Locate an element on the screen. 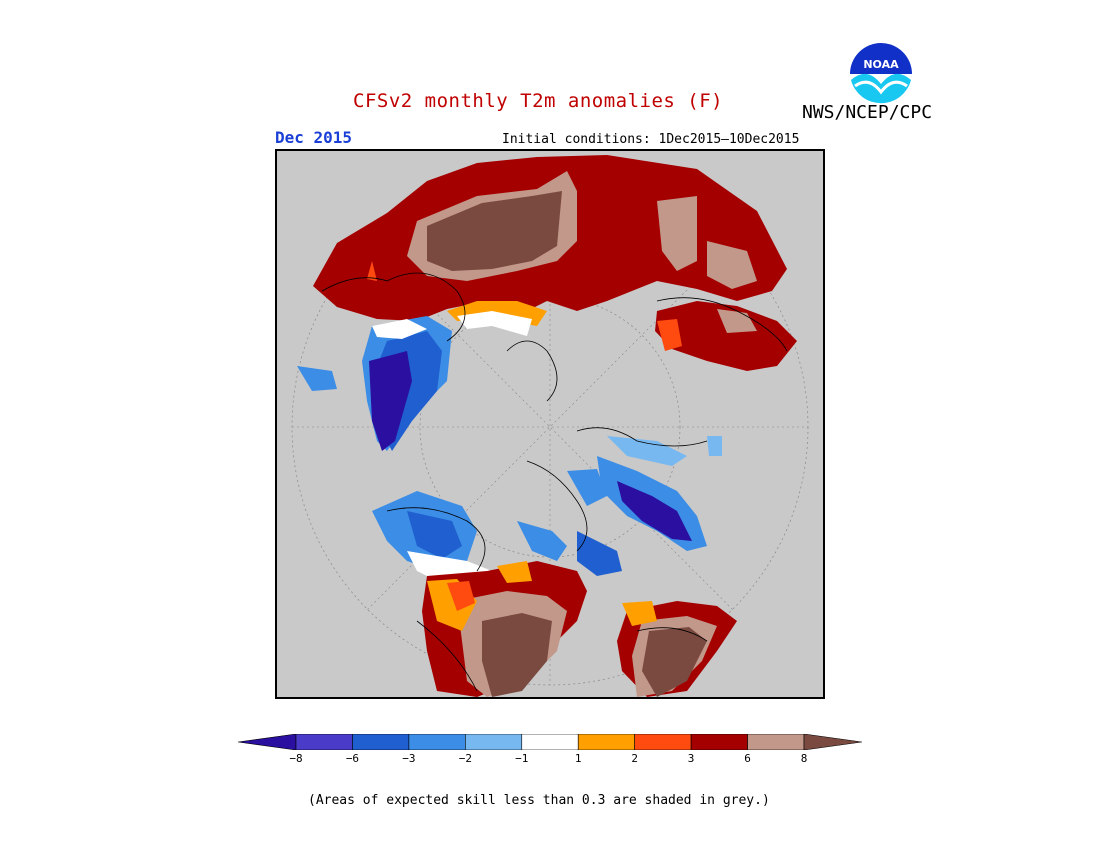 The image size is (1100, 850). colorbar-tick-label: 6 is located at coordinates (747, 758).